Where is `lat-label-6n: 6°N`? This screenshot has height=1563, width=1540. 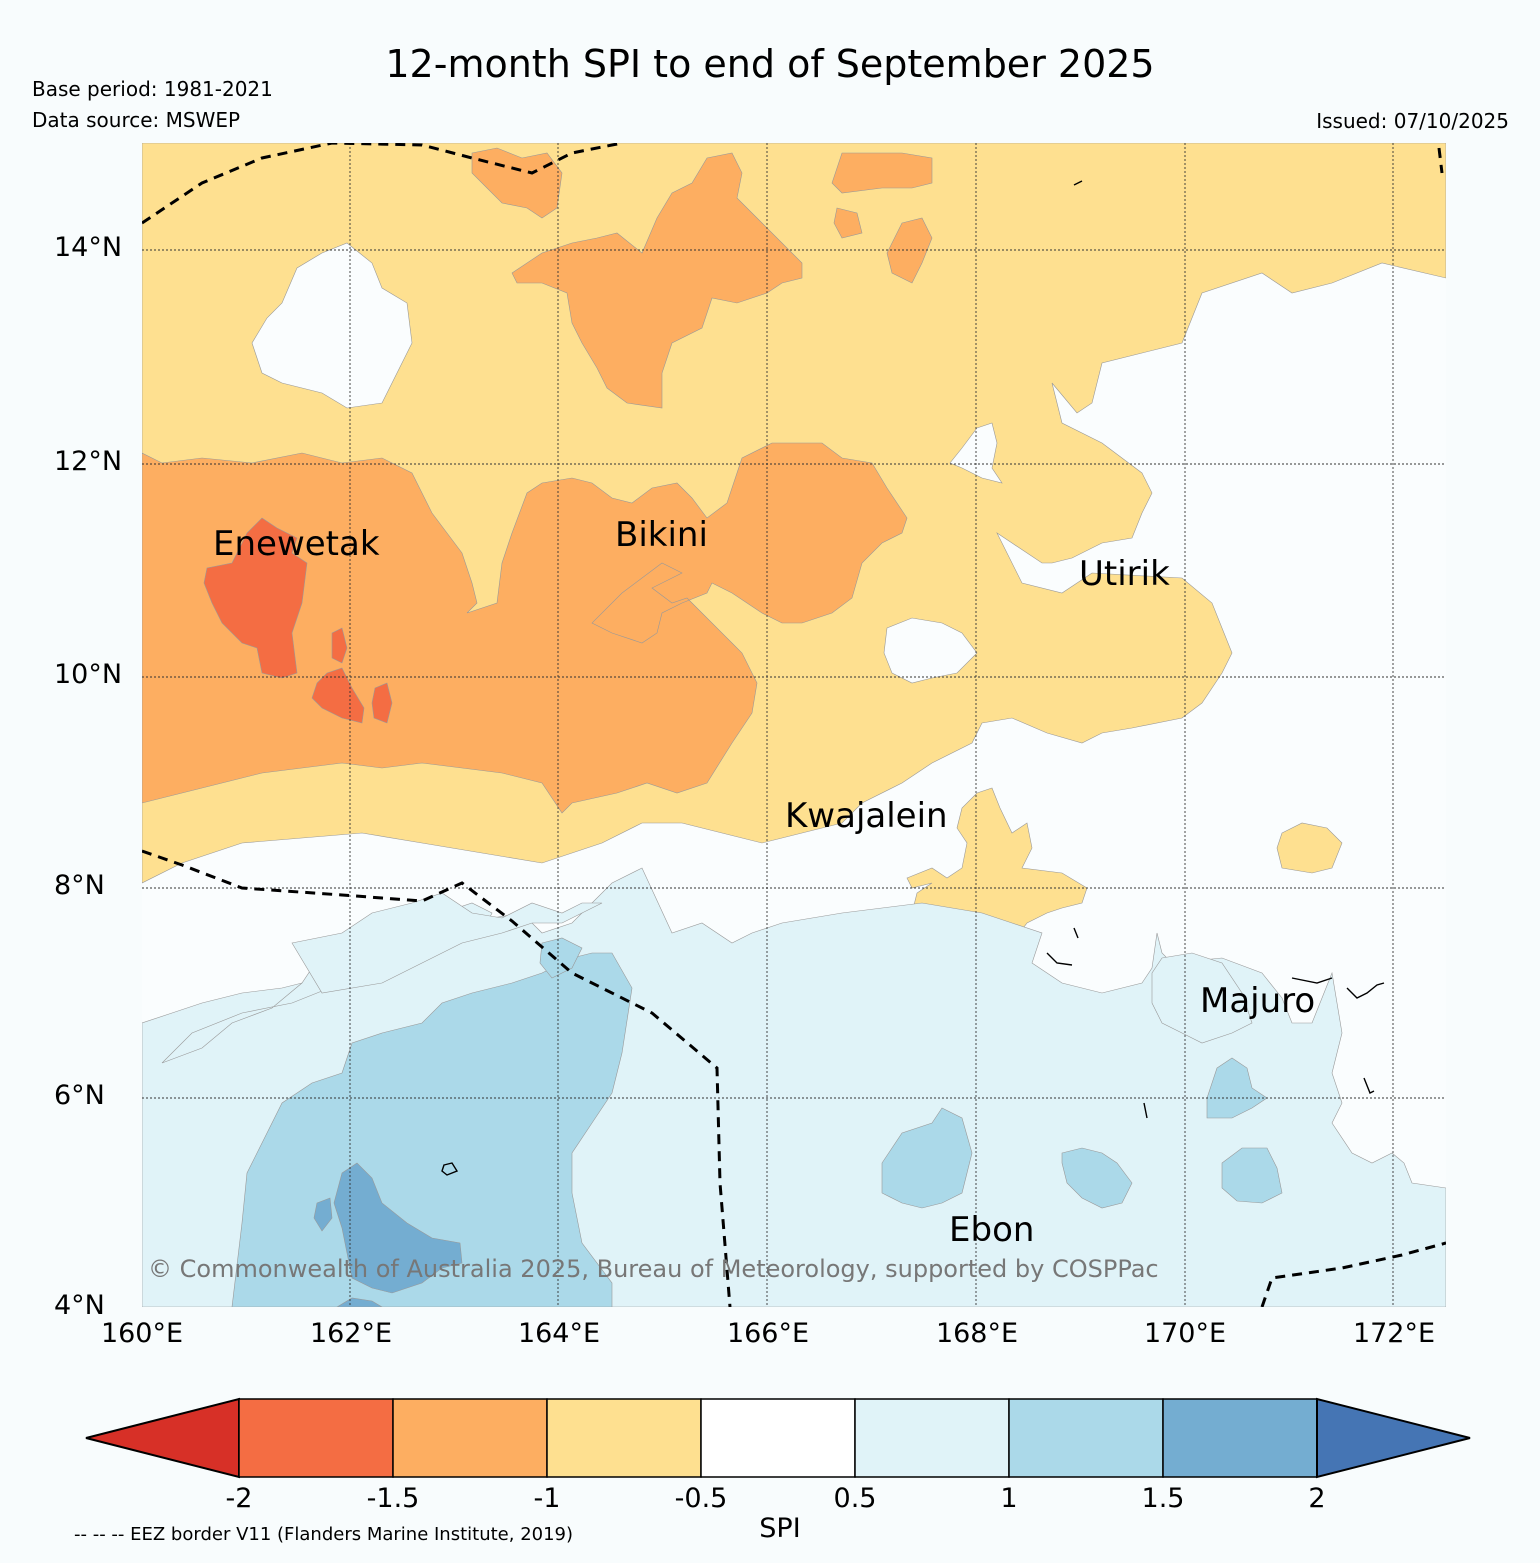 lat-label-6n: 6°N is located at coordinates (79, 1095).